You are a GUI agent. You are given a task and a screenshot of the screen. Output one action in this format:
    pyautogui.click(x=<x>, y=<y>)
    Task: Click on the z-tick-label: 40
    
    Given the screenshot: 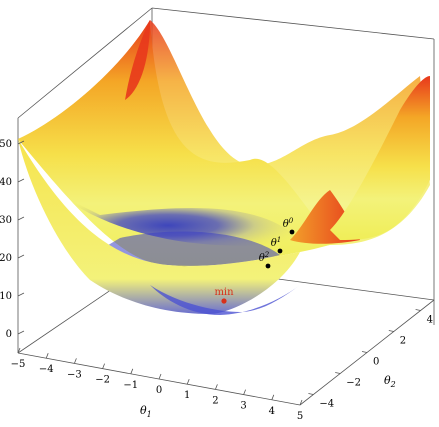 What is the action you would take?
    pyautogui.click(x=6, y=182)
    